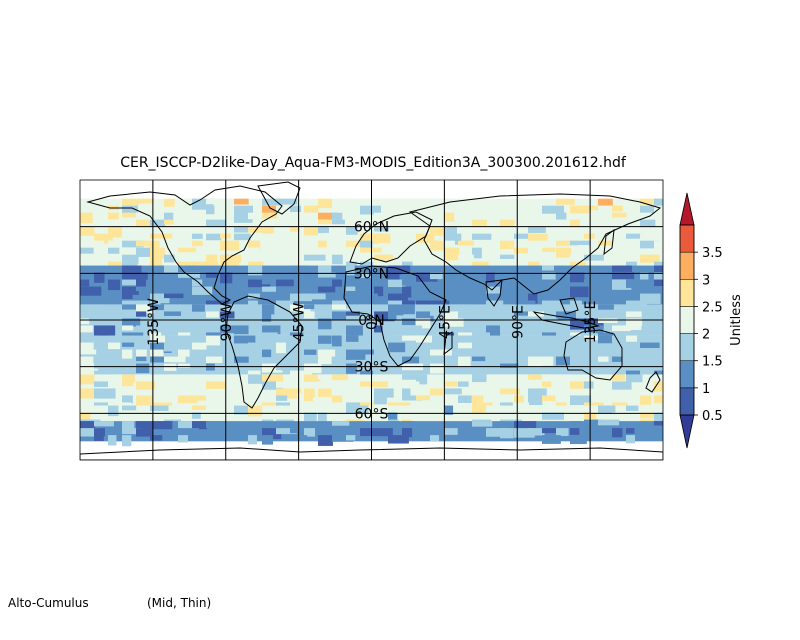 This screenshot has width=800, height=640. Describe the element at coordinates (445, 322) in the screenshot. I see `meridian-label: 45°E` at that location.